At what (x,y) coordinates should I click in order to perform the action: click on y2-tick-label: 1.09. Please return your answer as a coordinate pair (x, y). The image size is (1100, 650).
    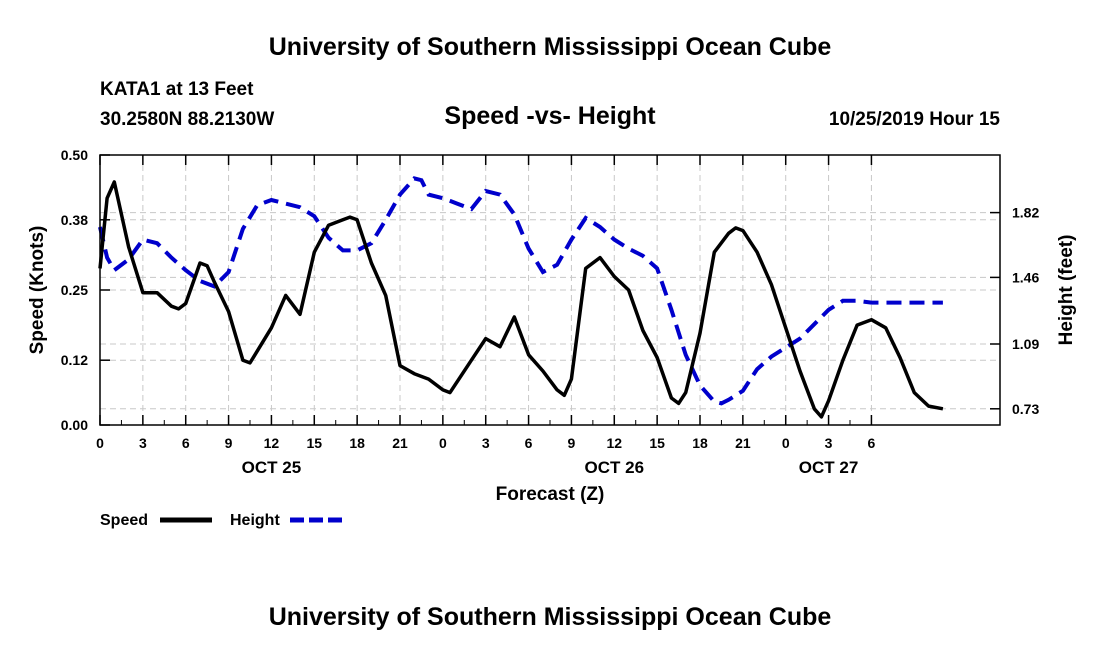
    Looking at the image, I should click on (1025, 344).